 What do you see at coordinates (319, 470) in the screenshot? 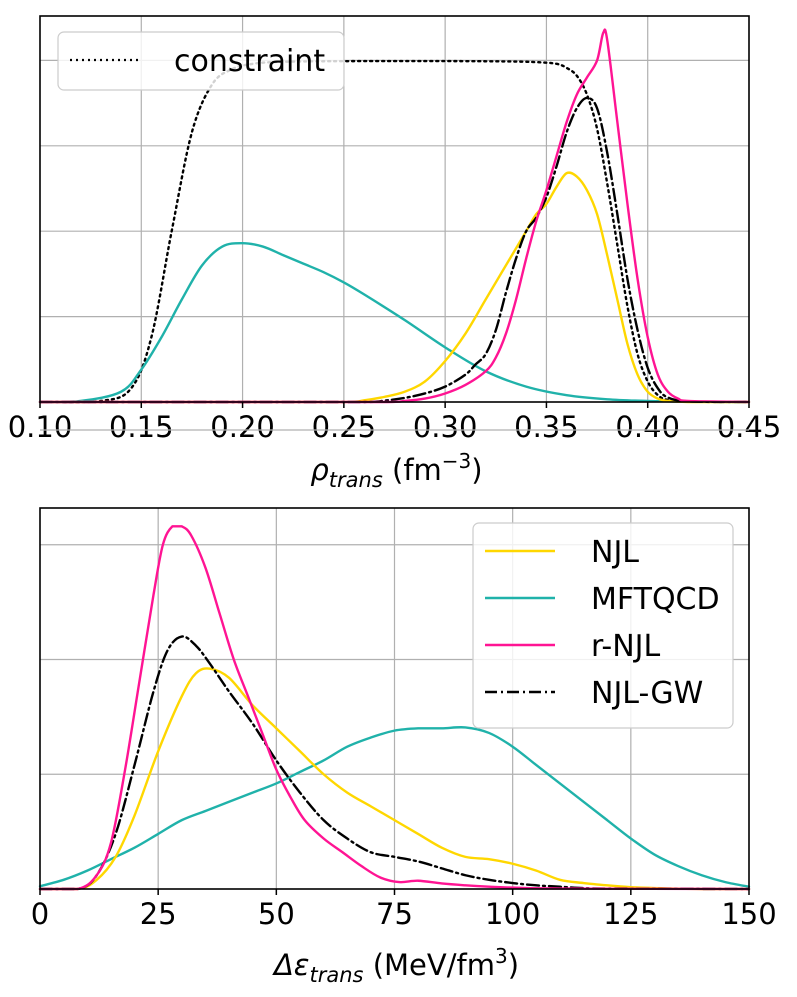
I see `top-x-label-symbol: ρ` at bounding box center [319, 470].